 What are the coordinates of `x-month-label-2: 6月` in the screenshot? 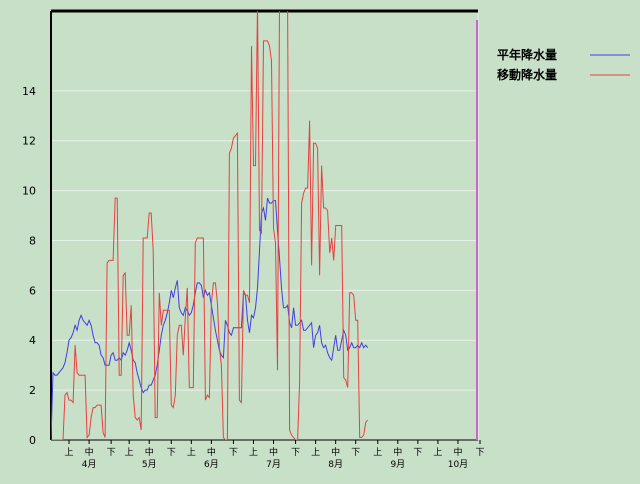 It's located at (211, 464).